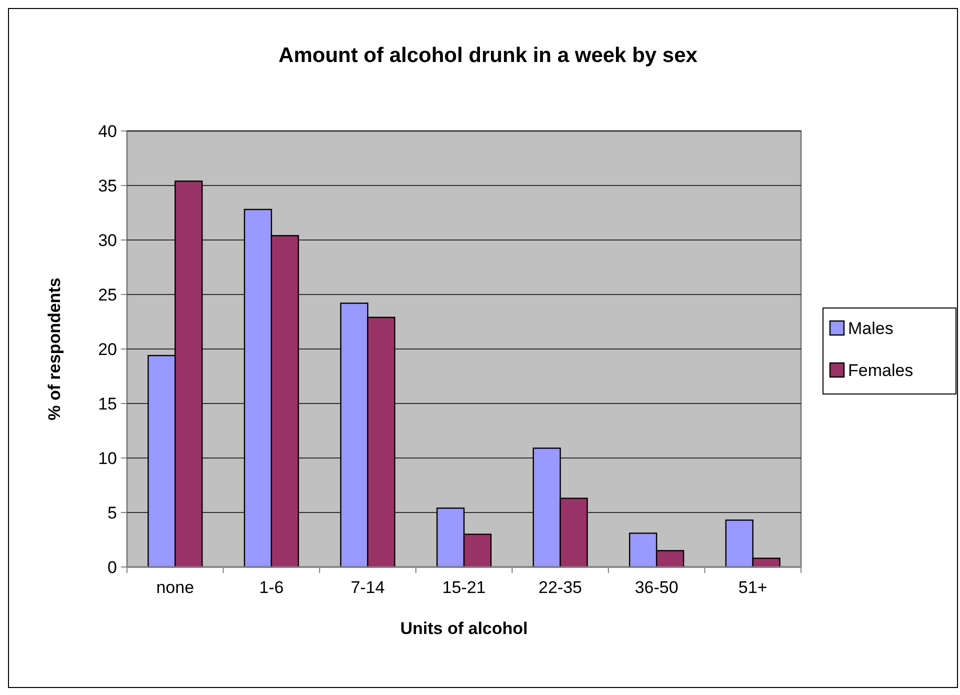  I want to click on y-tick-label: 15, so click(107, 404).